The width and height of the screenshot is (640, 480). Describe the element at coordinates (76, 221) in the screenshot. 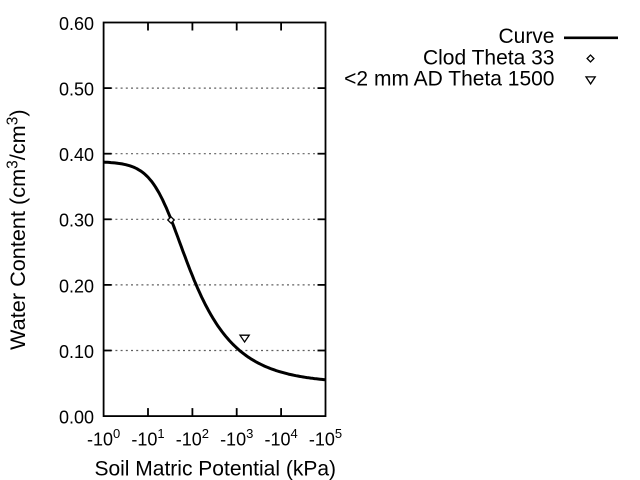

I see `svg-text: 0.30` at that location.